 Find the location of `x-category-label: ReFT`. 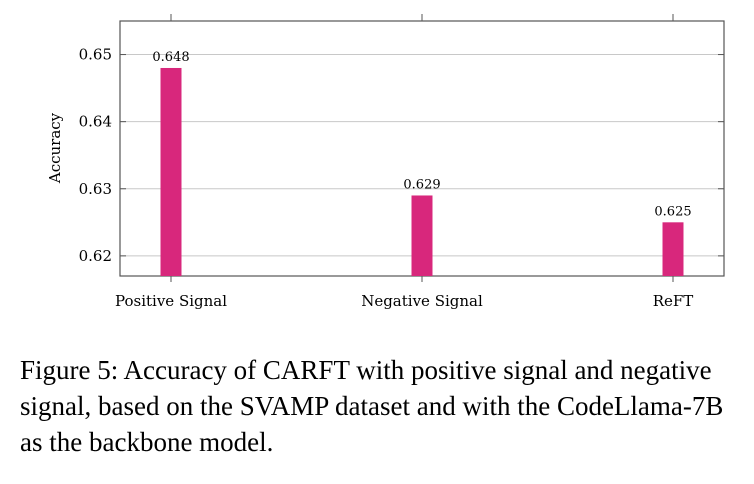

x-category-label: ReFT is located at coordinates (673, 301).